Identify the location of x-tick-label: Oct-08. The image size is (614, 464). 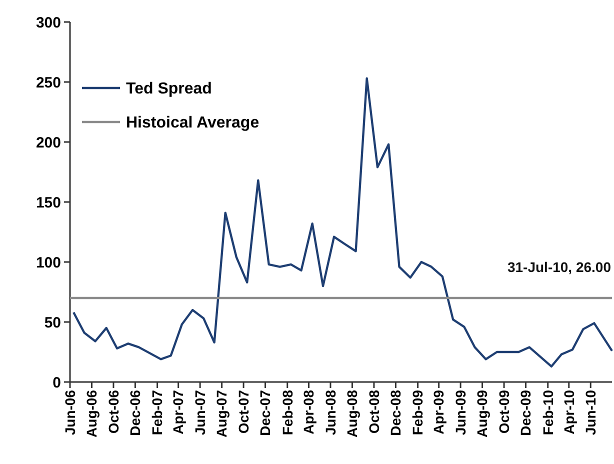
(374, 412).